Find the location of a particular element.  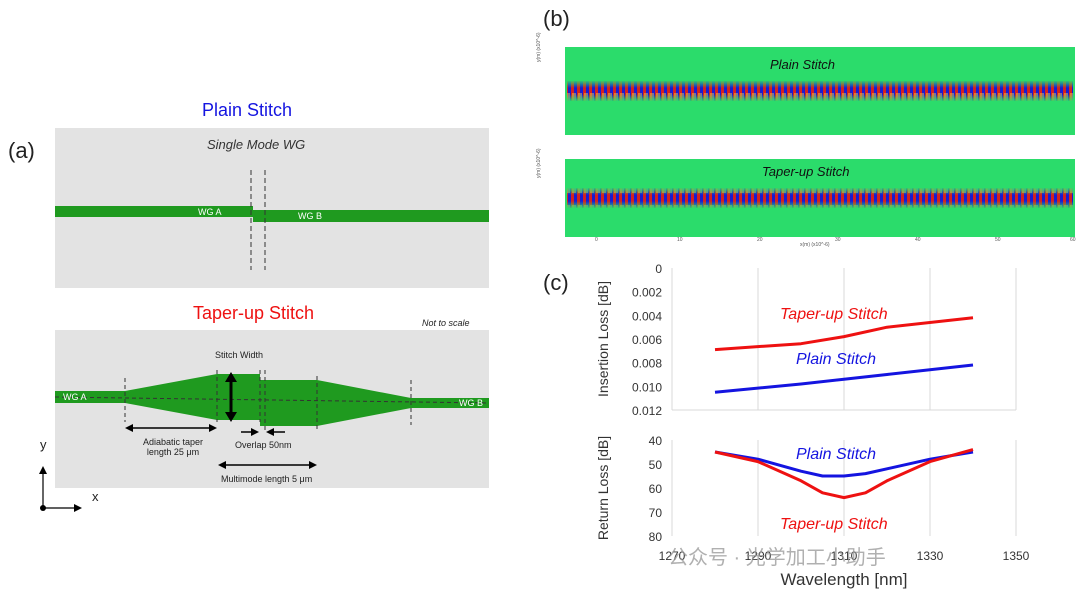

rl-y-axis-label: Return Loss [dB] is located at coordinates (603, 488).